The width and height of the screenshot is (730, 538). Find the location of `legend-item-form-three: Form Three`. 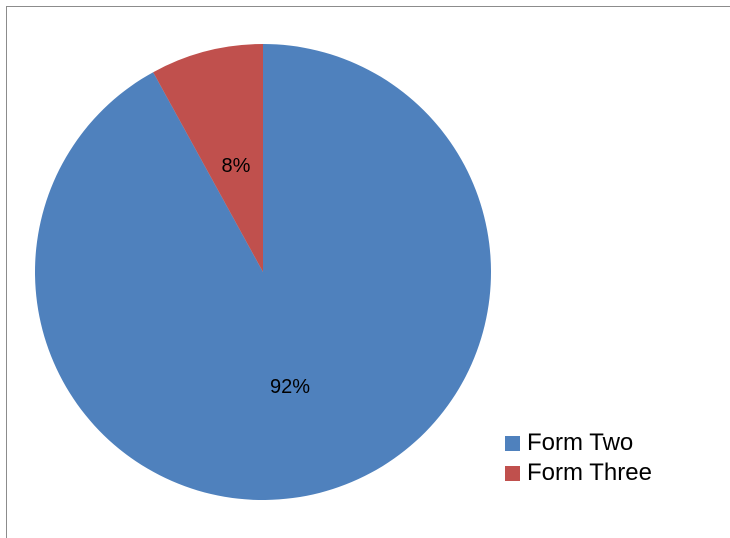

legend-item-form-three: Form Three is located at coordinates (578, 473).